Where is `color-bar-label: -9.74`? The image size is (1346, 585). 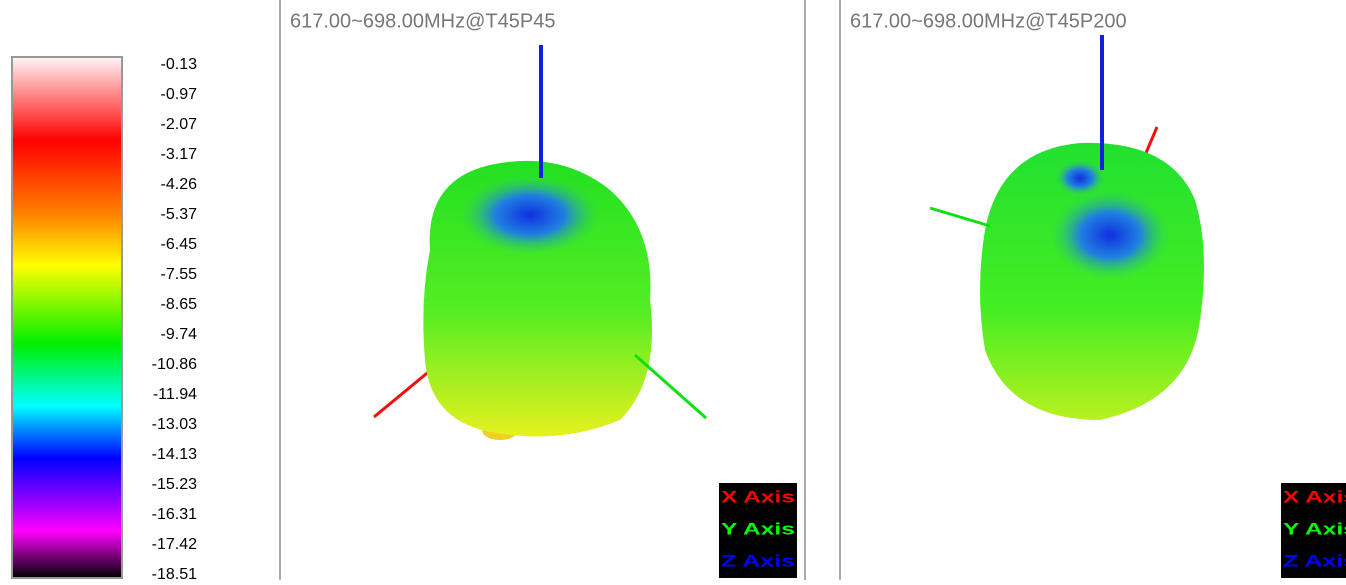
color-bar-label: -9.74 is located at coordinates (179, 334).